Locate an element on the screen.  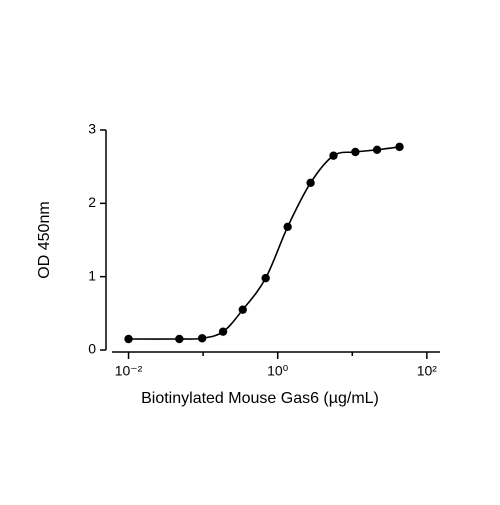
y-tick-label: 3 is located at coordinates (92, 129).